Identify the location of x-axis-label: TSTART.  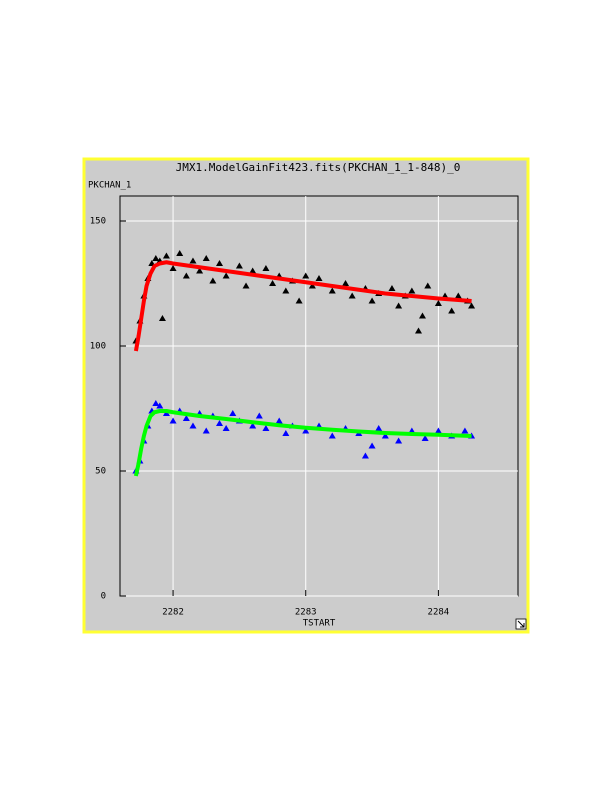
(319, 624).